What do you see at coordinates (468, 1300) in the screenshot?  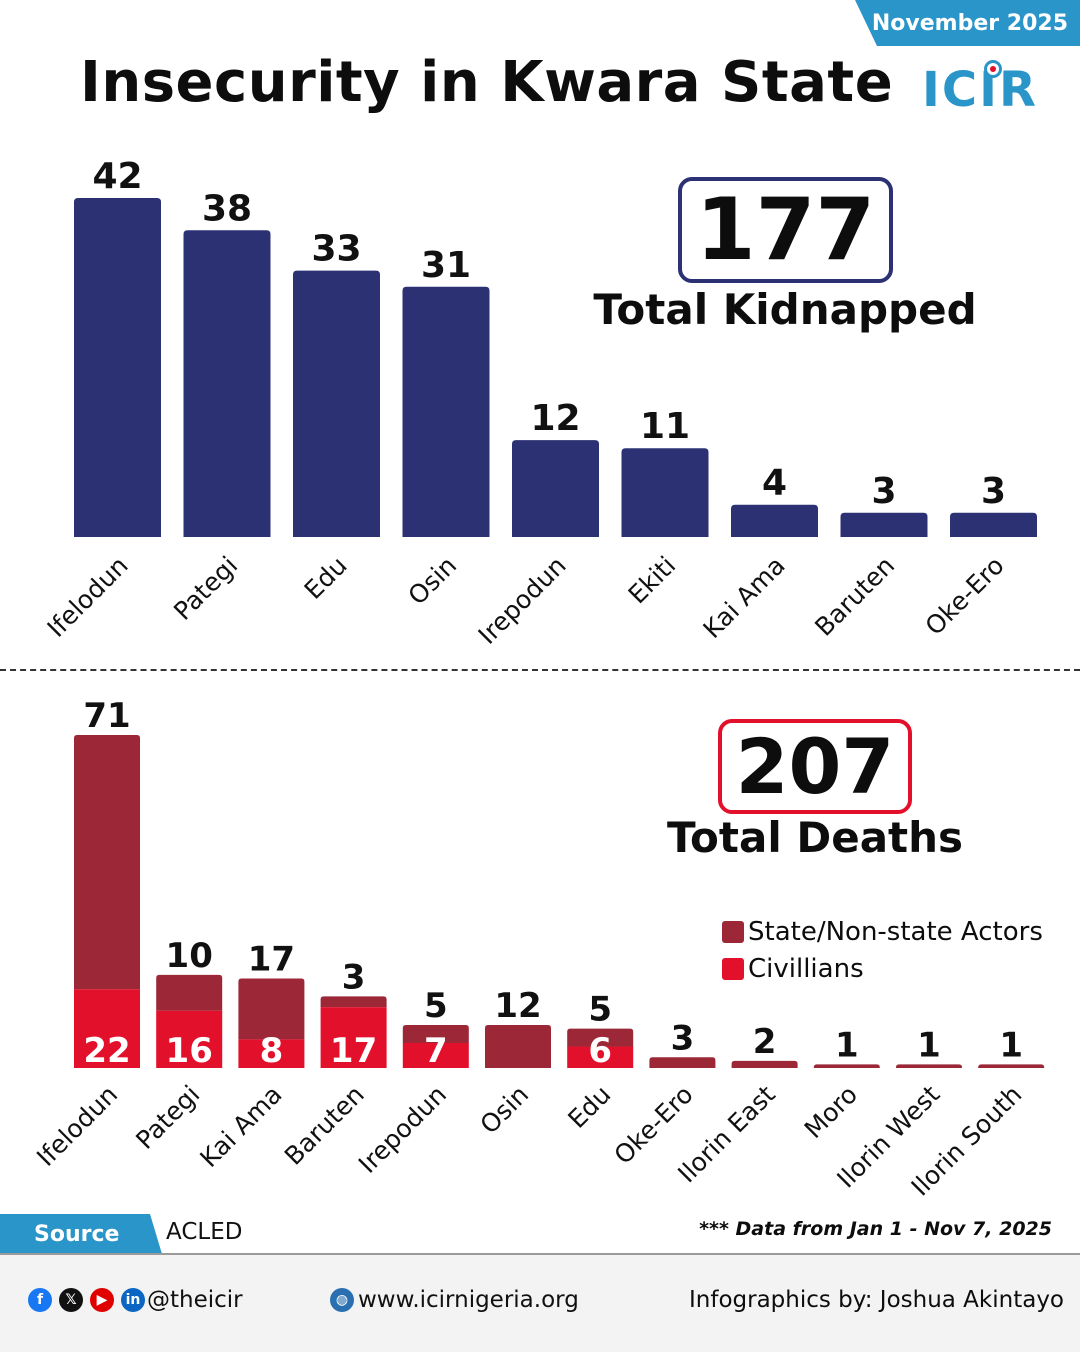 I see `website-url: www.icirnigeria.org` at bounding box center [468, 1300].